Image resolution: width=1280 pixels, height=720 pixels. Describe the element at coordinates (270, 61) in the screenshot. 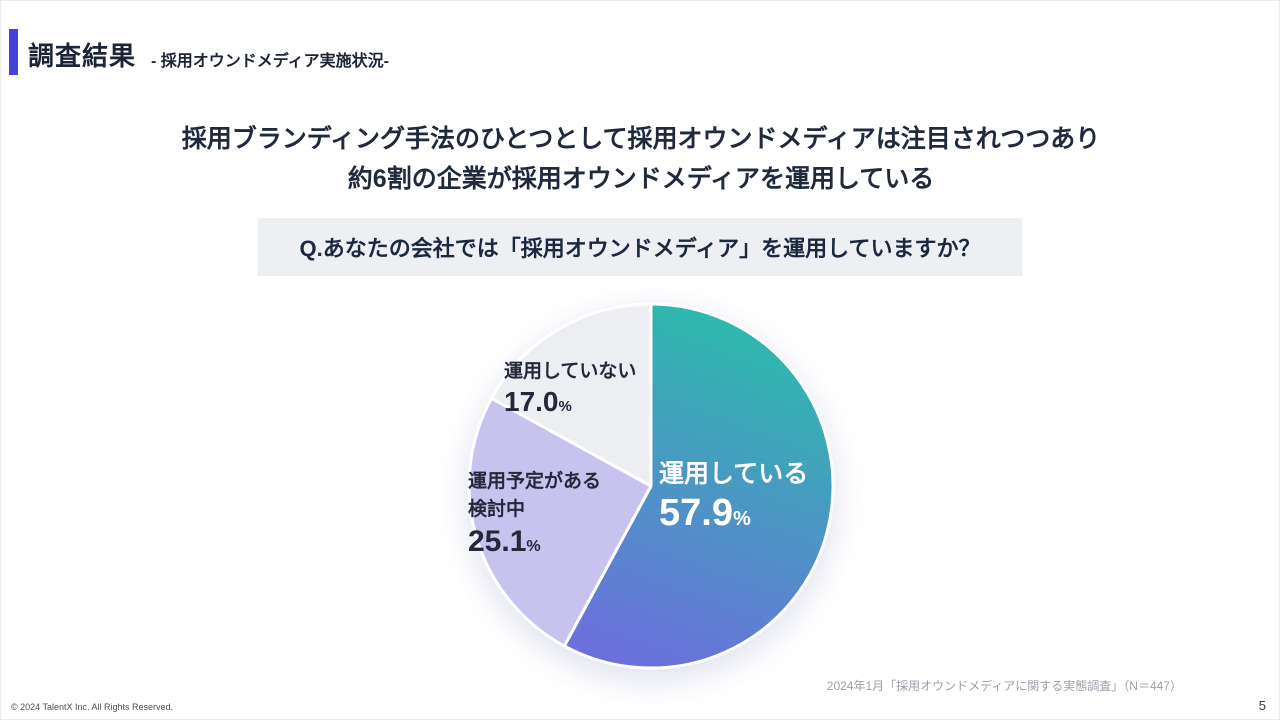

I see `slide-subtitle: - 採用オウンドメディア実施状況-` at that location.